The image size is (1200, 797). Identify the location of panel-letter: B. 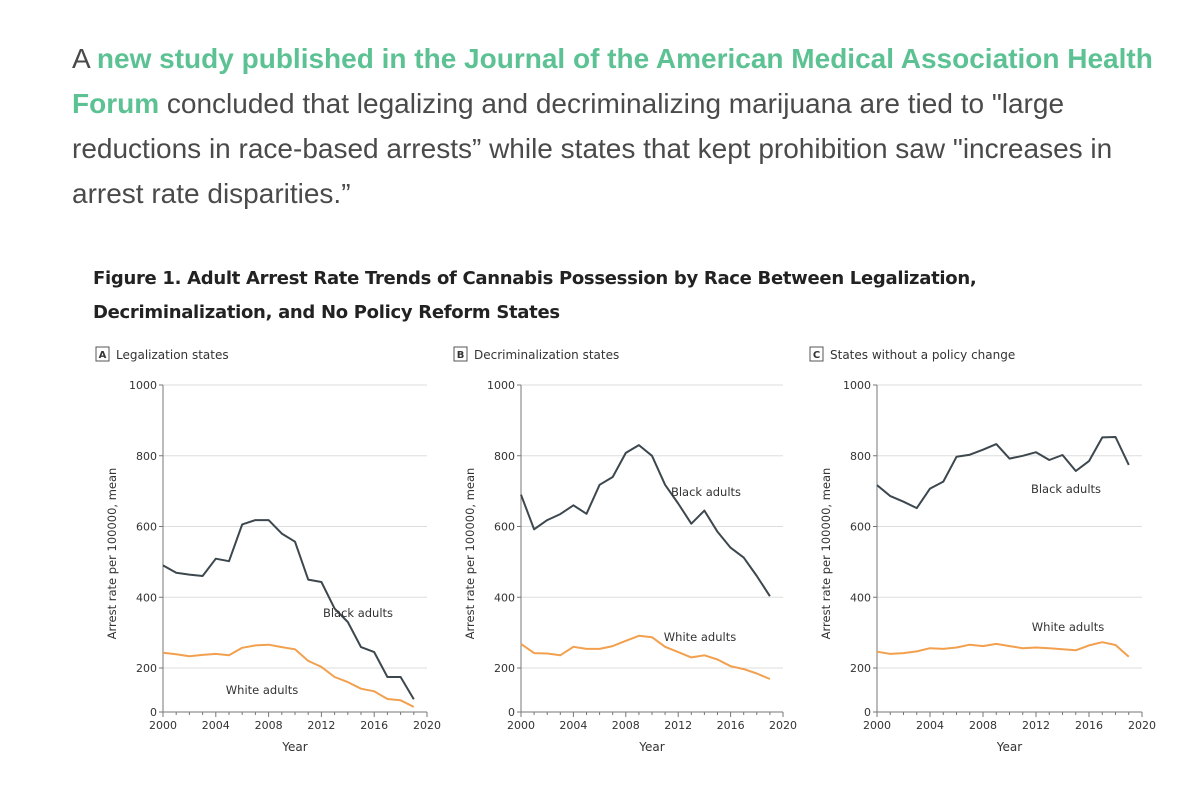
(461, 355).